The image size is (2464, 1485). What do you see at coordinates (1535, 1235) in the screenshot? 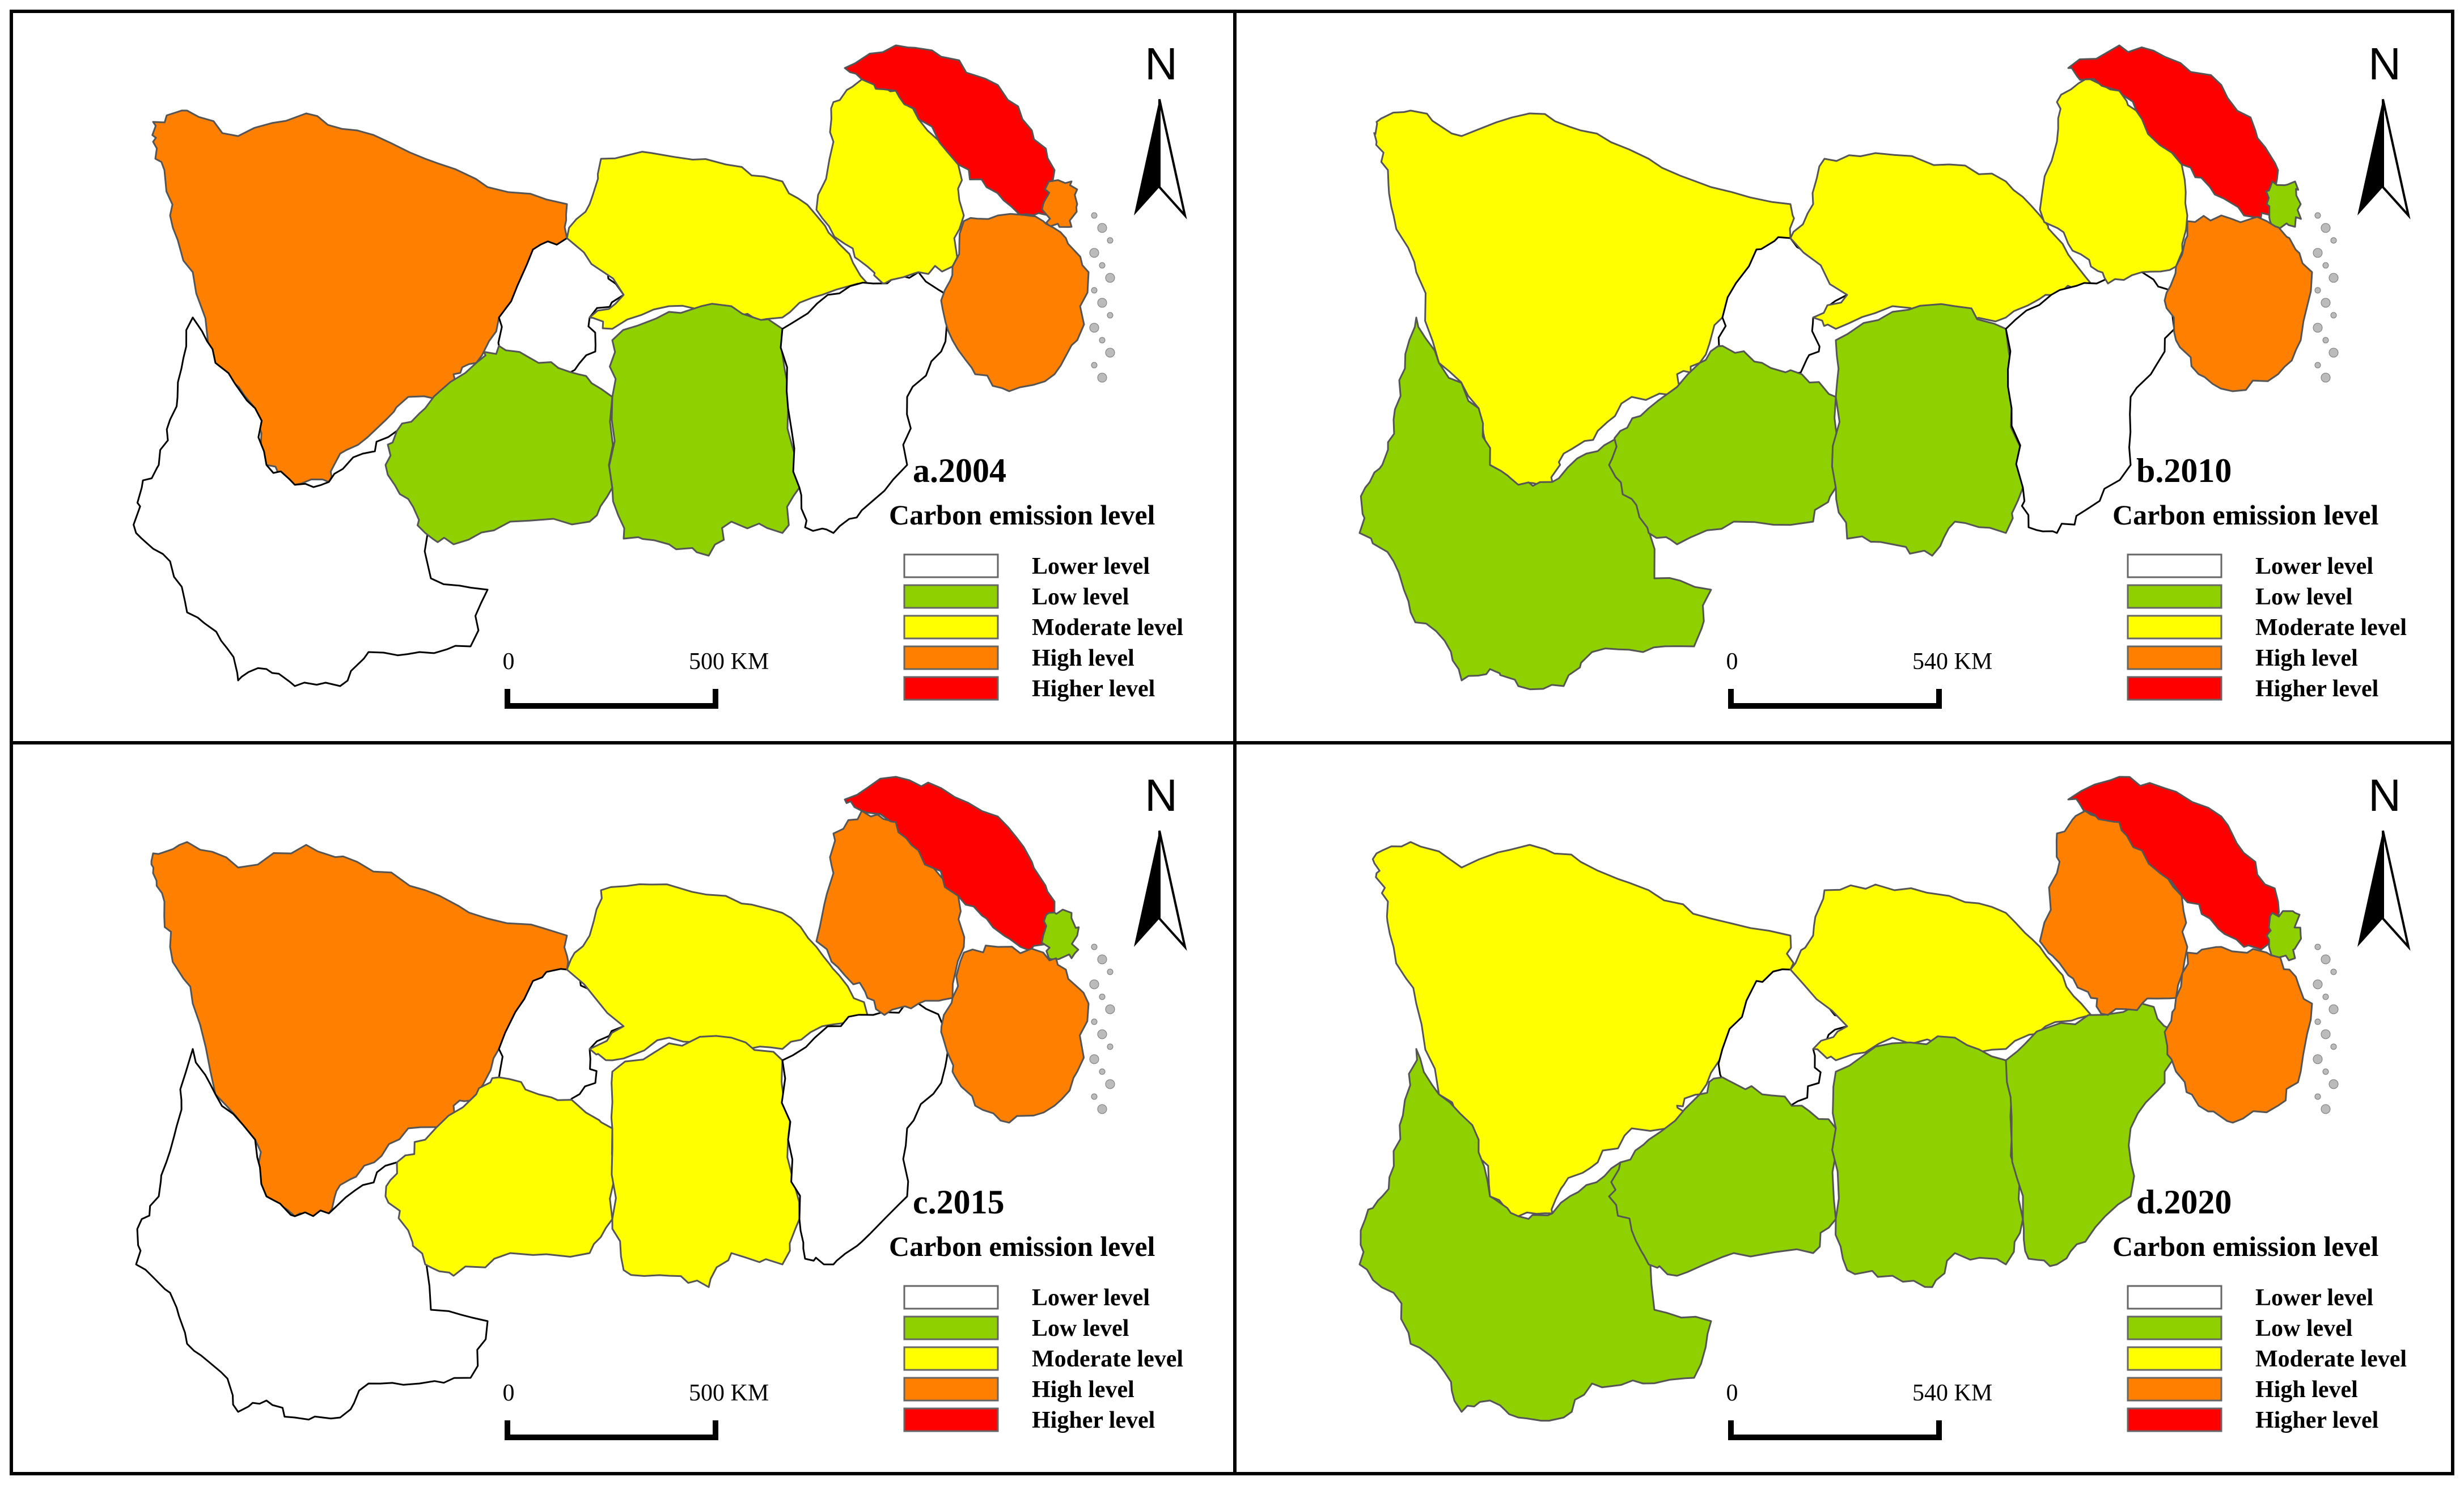
I see `region-yunnan` at bounding box center [1535, 1235].